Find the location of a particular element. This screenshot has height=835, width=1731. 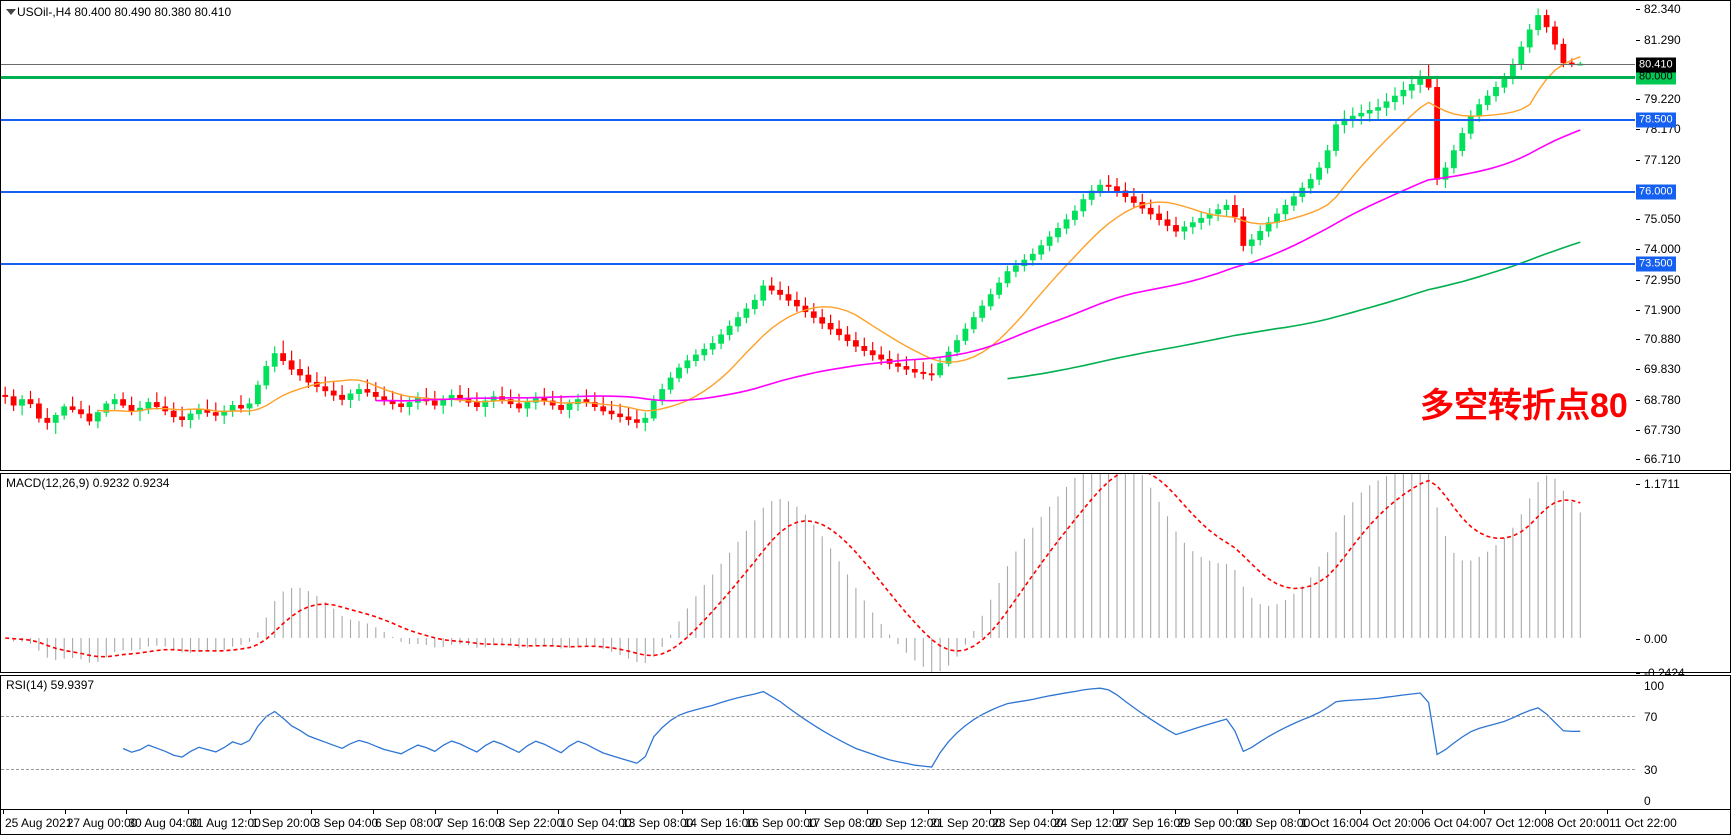

time-axis-label: 24 Sep 12:00 is located at coordinates (1089, 823).